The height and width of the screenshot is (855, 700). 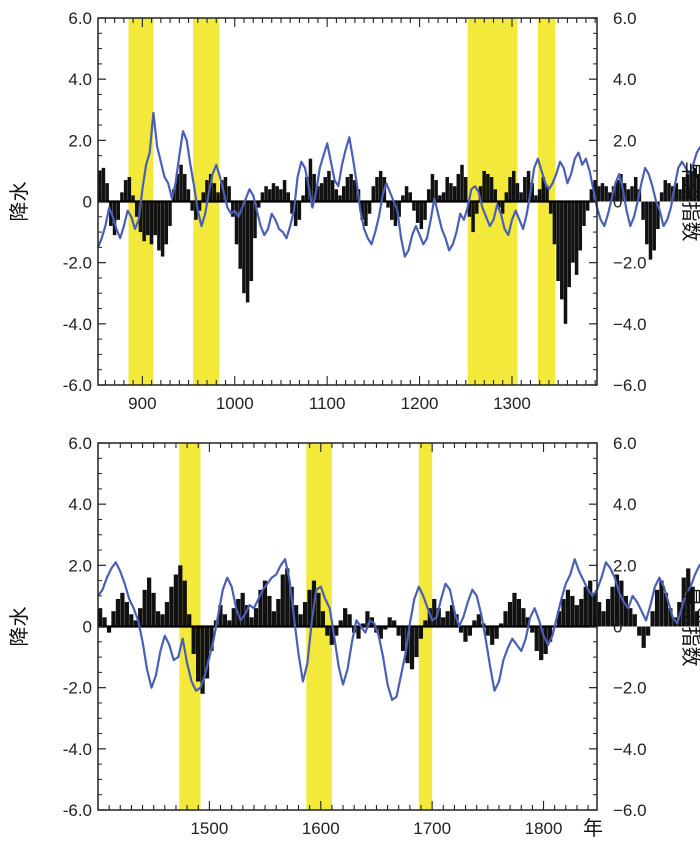 What do you see at coordinates (625, 565) in the screenshot?
I see `y-tick-label-right: 2.0` at bounding box center [625, 565].